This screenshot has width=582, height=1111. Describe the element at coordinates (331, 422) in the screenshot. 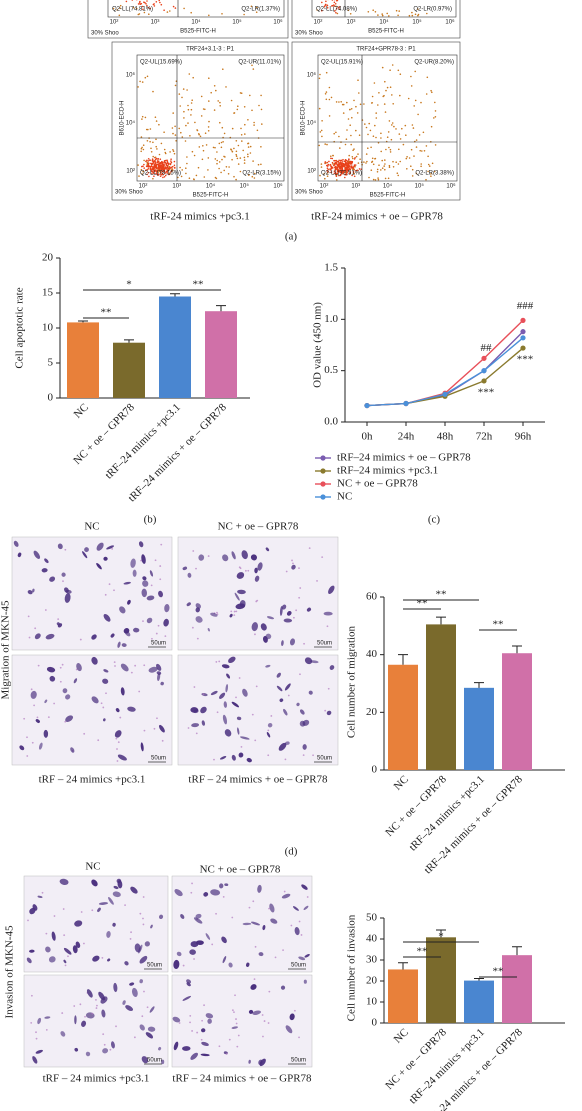

I see `y-tick-label: 0.0` at that location.